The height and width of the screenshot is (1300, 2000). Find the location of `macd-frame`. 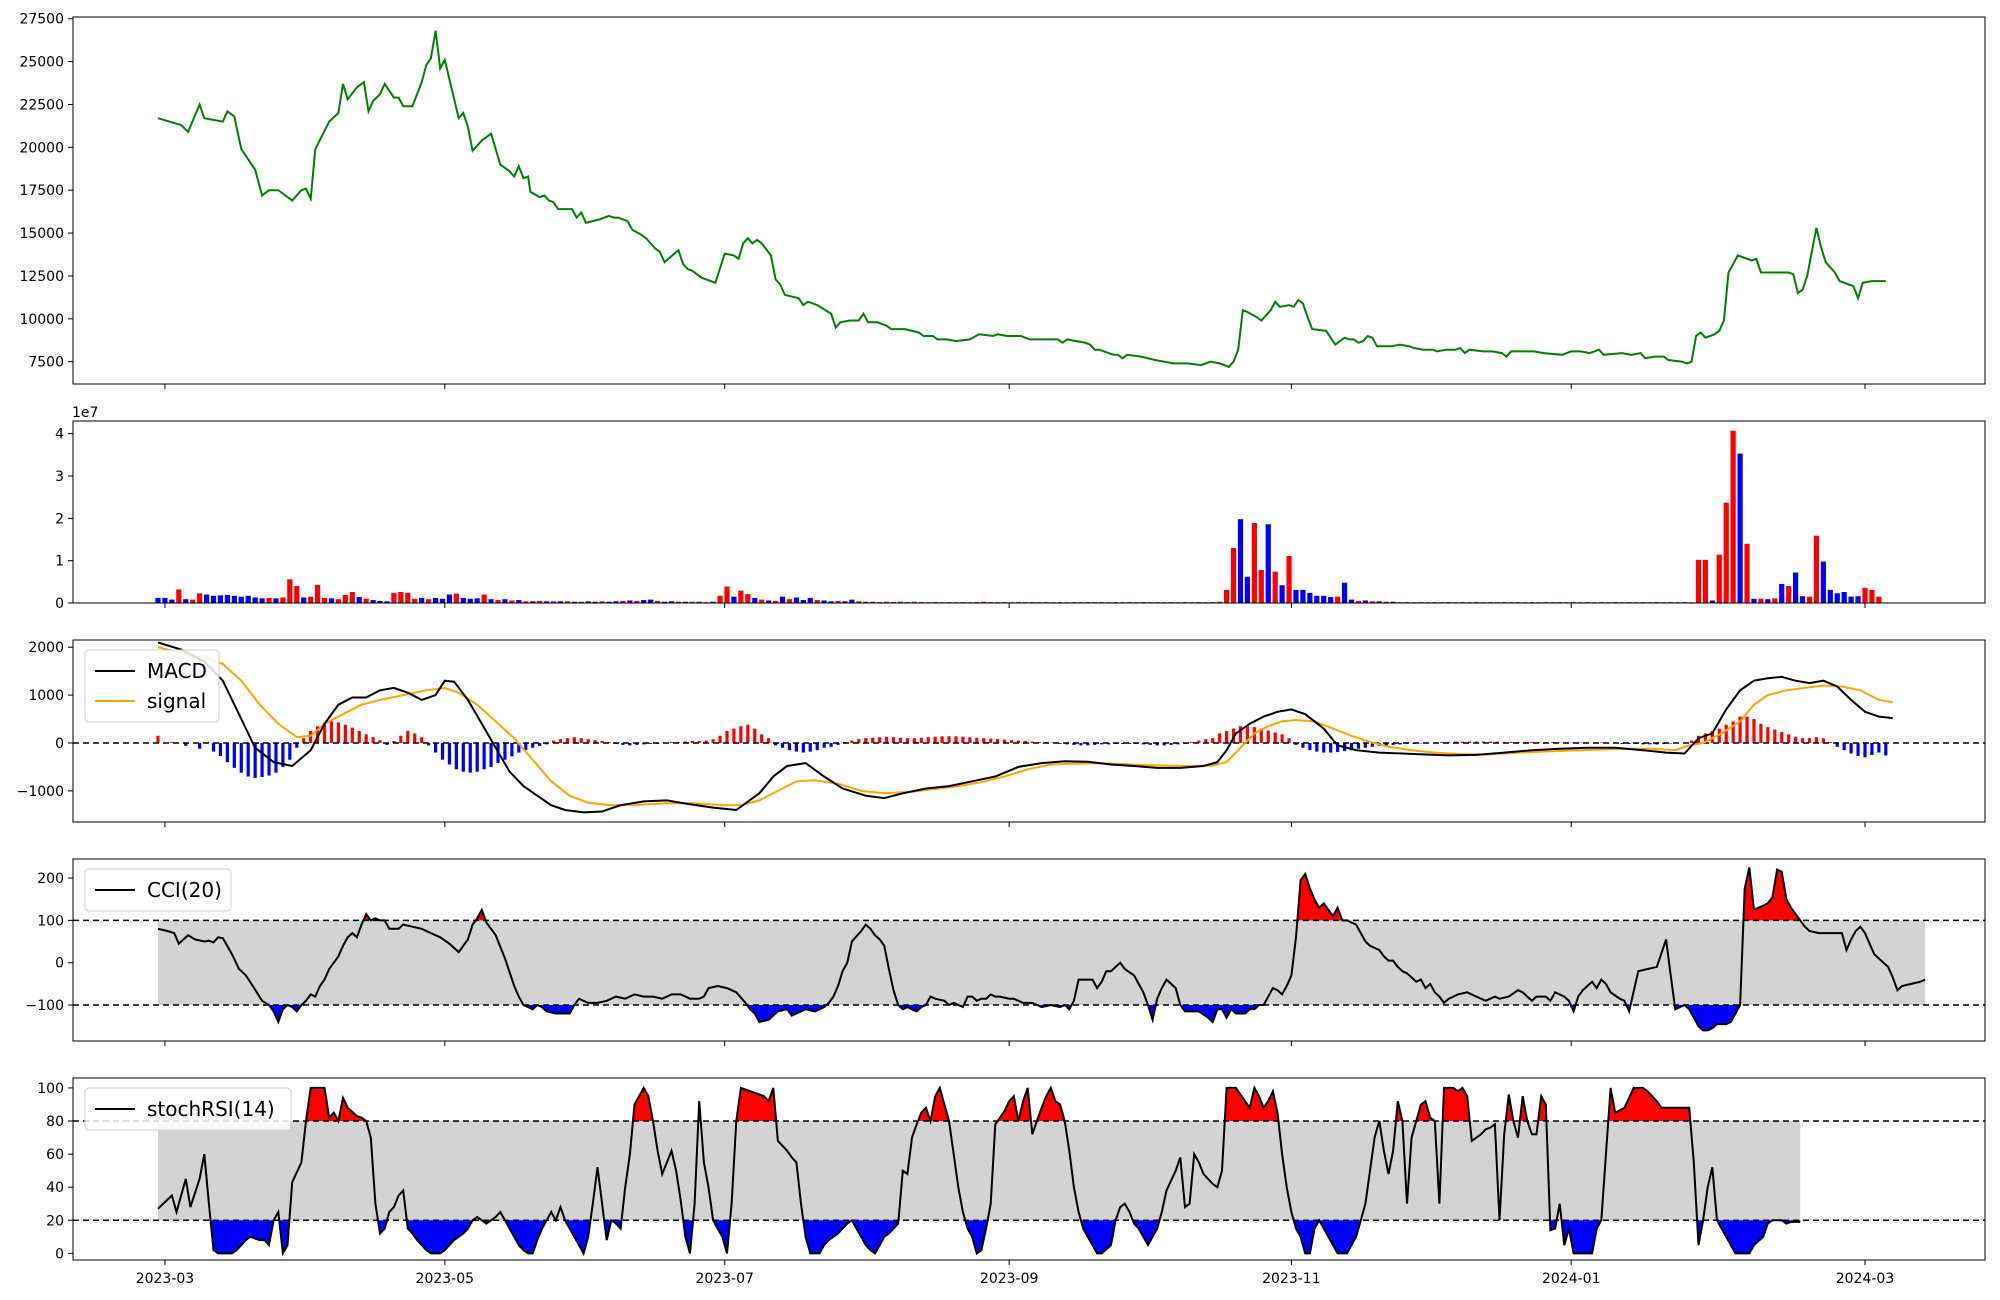

macd-frame is located at coordinates (1029, 731).